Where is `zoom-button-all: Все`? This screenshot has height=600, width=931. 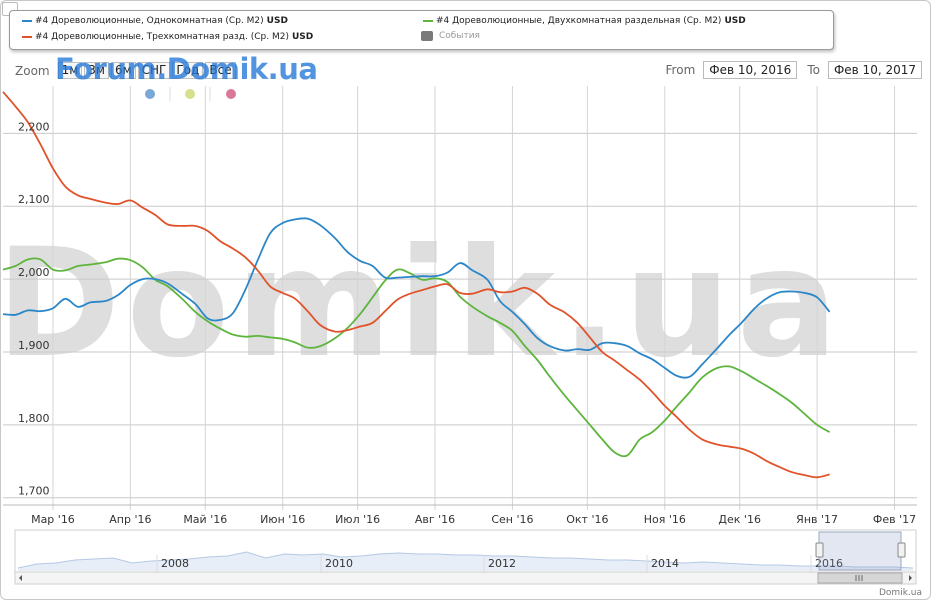 zoom-button-all: Все is located at coordinates (220, 70).